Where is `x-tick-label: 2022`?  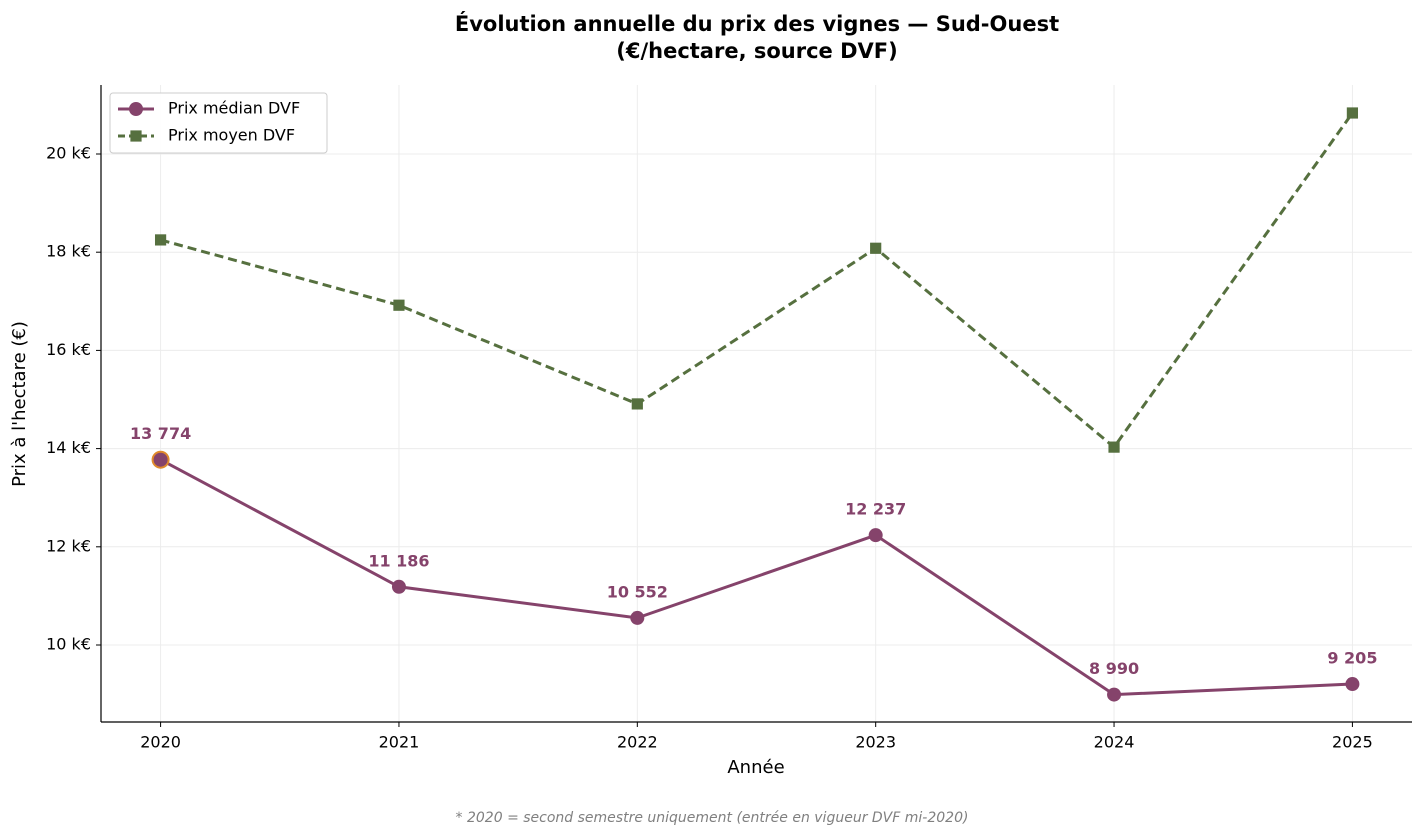
x-tick-label: 2022 is located at coordinates (637, 742).